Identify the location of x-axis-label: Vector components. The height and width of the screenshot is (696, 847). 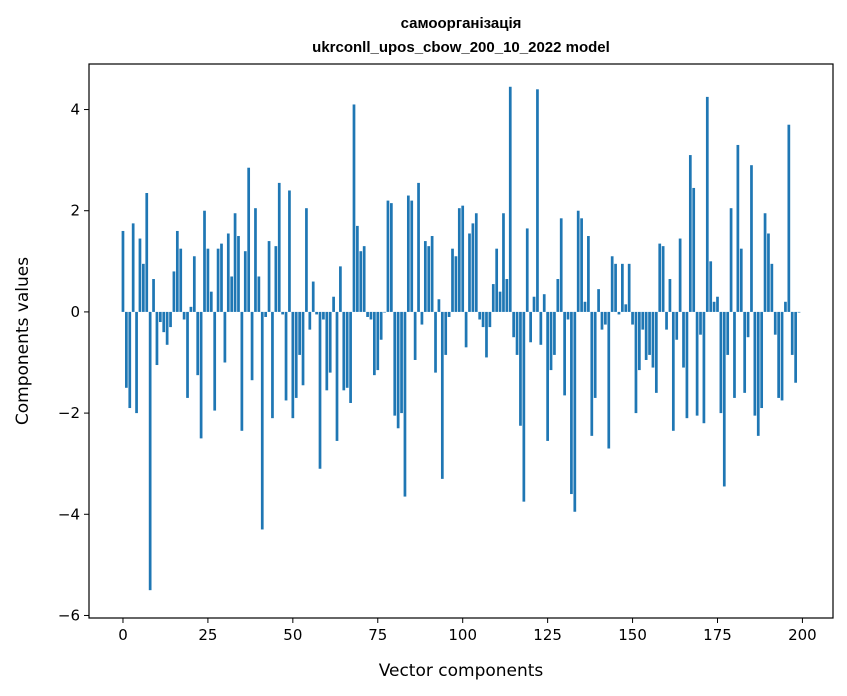
(461, 671).